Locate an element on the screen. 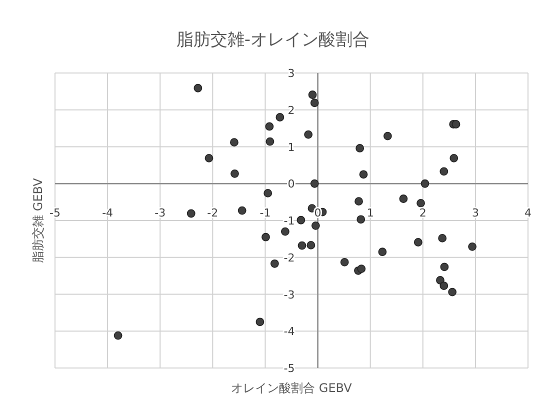  chart-title: 脂肪交雑-オレイン酸割合 is located at coordinates (273, 40).